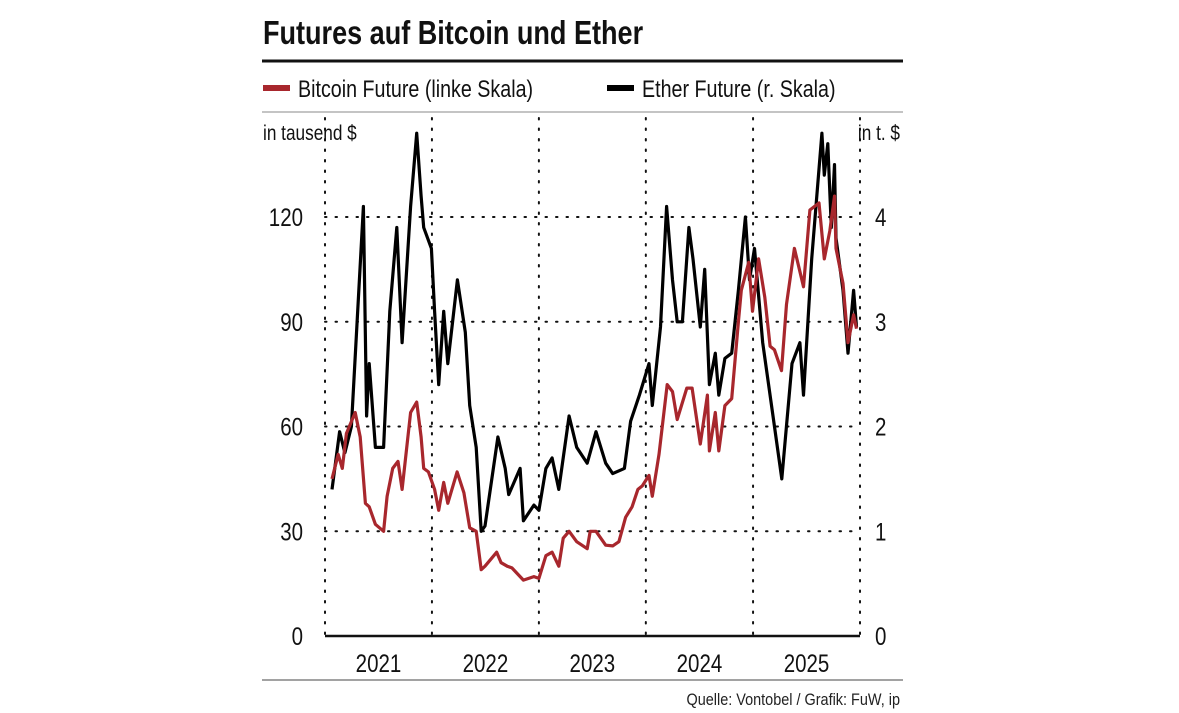 This screenshot has height=713, width=1179. I want to click on x-tick-label: 2022, so click(486, 663).